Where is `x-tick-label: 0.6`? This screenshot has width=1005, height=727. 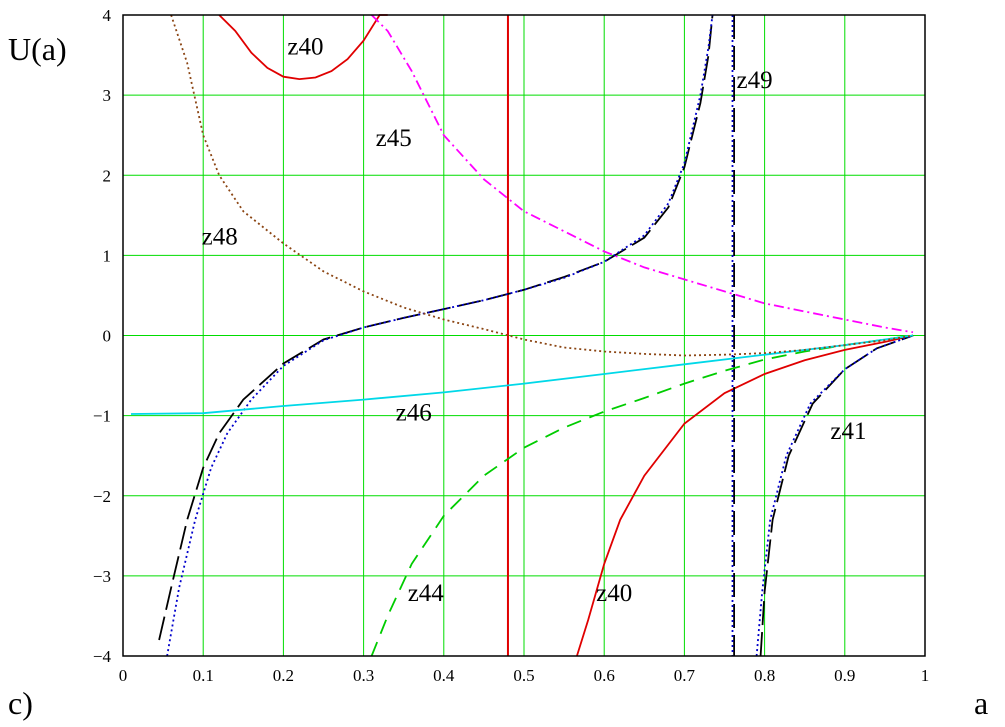 x-tick-label: 0.6 is located at coordinates (604, 675).